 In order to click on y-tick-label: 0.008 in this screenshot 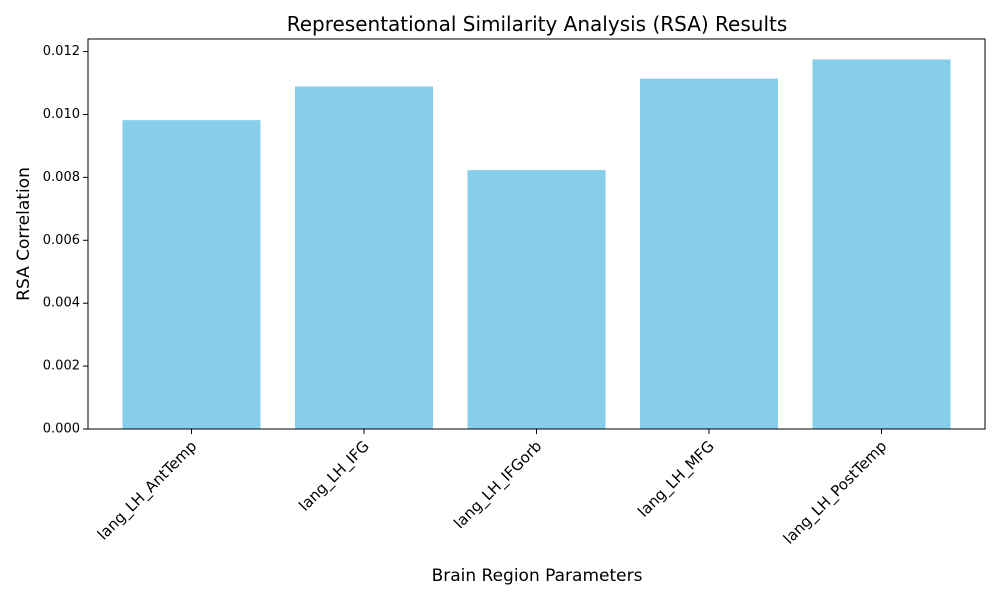, I will do `click(61, 177)`.